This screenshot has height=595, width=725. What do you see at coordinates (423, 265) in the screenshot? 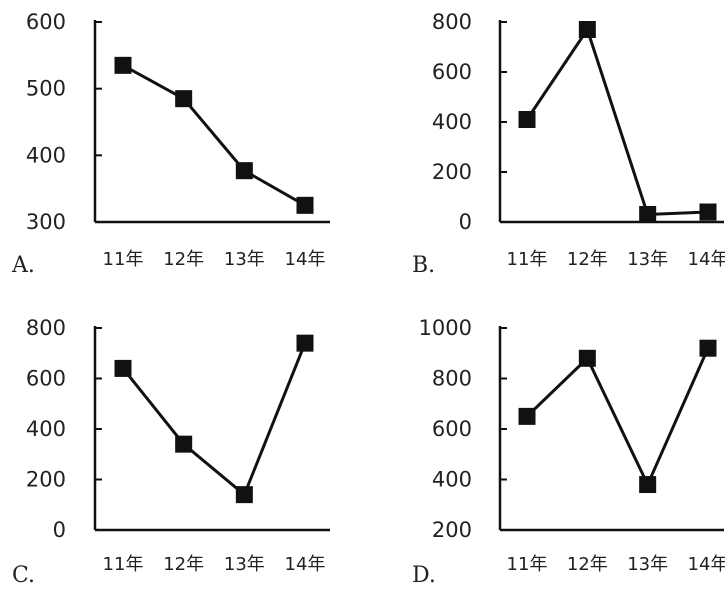
I see `panel-label: B.` at bounding box center [423, 265].